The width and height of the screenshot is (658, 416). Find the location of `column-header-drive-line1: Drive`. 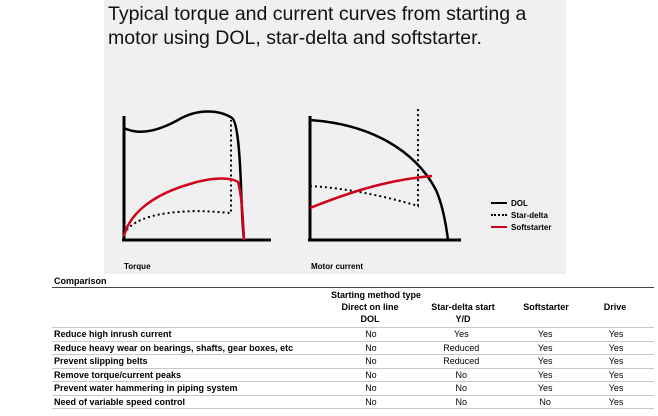

column-header-drive-line1: Drive is located at coordinates (615, 307).